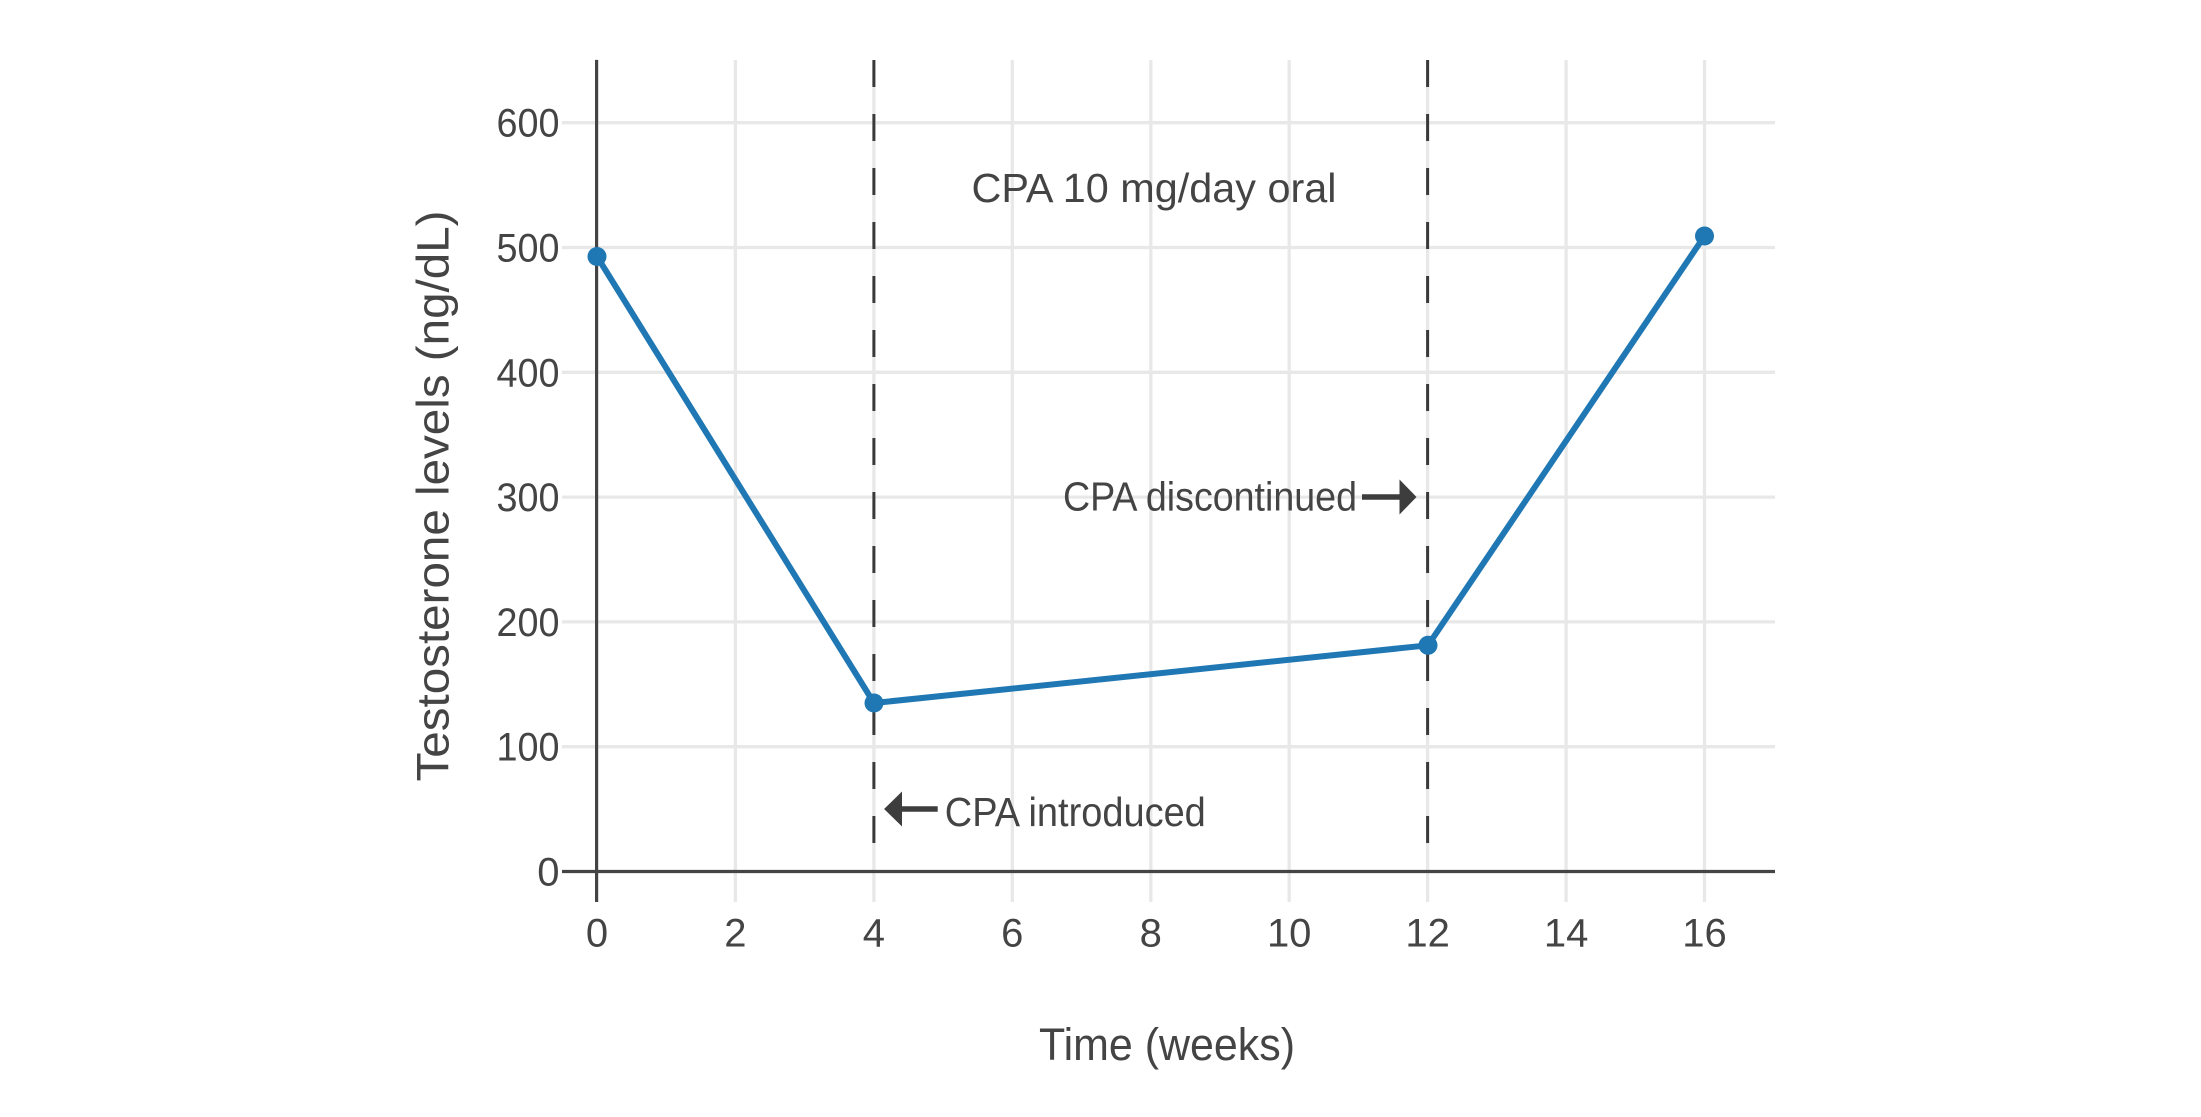 The width and height of the screenshot is (2201, 1117). What do you see at coordinates (528, 498) in the screenshot?
I see `svg-text: 300` at bounding box center [528, 498].